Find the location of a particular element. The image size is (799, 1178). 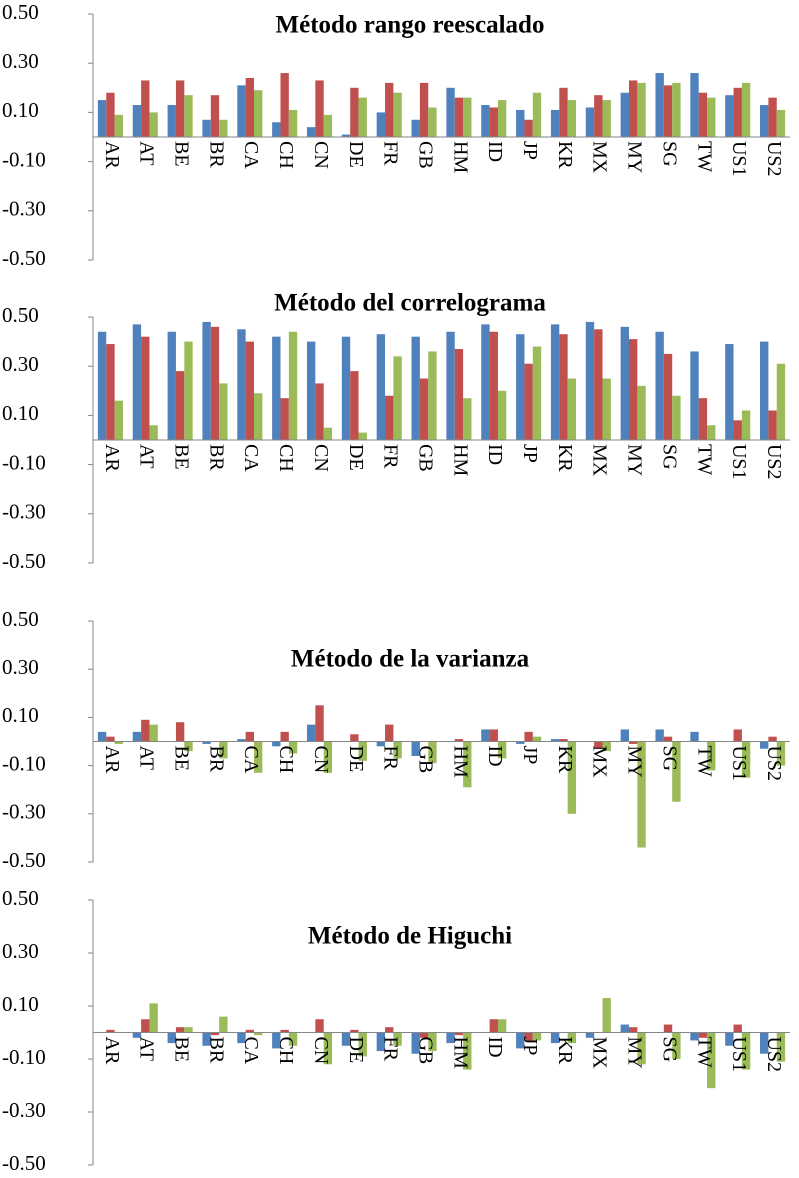

chart-title: Método de la varianza is located at coordinates (410, 659).